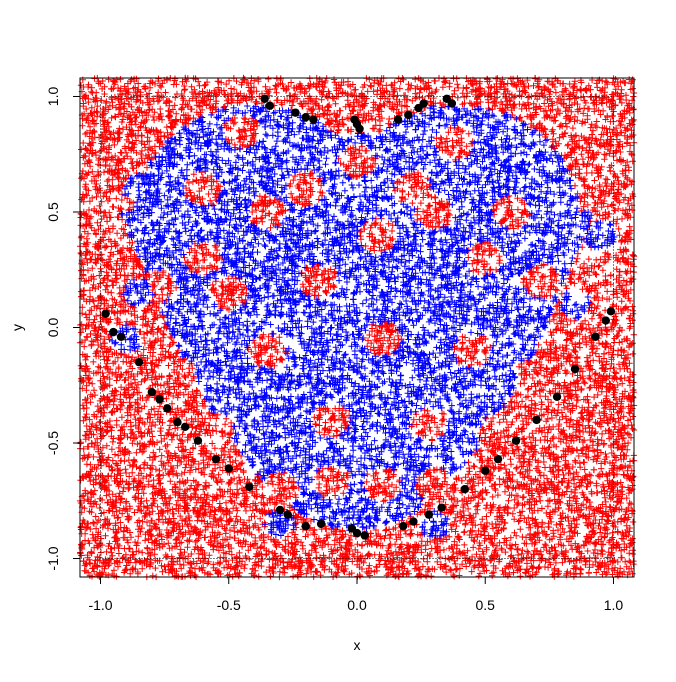  What do you see at coordinates (614, 605) in the screenshot?
I see `x-tick-label: 1.0` at bounding box center [614, 605].